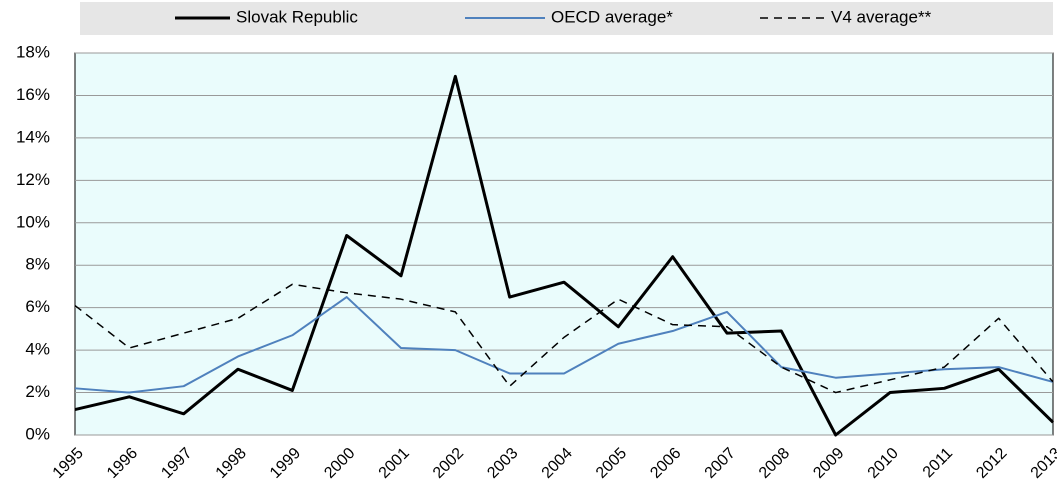 The height and width of the screenshot is (485, 1057). I want to click on x-tick-label: 1997, so click(176, 462).